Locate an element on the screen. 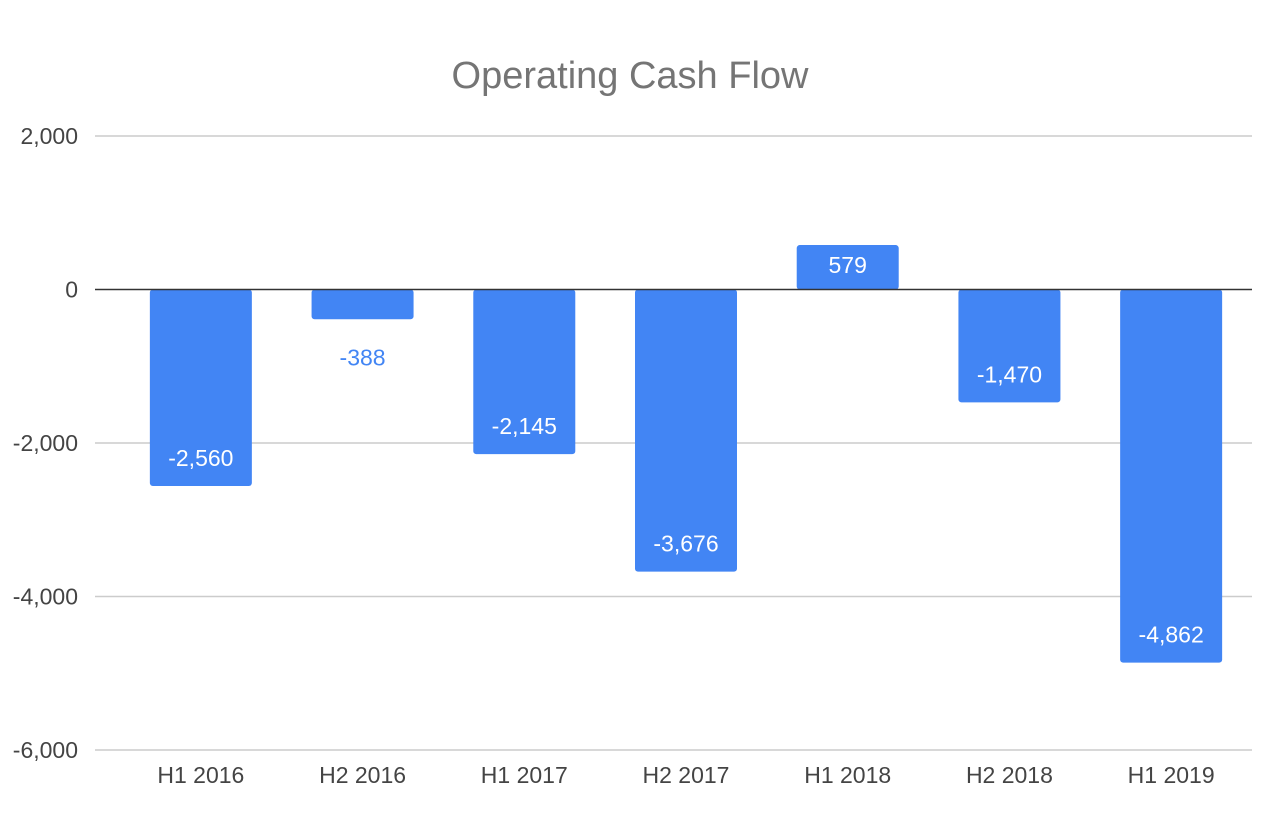  x-tick-label: H1 2016 is located at coordinates (200, 775).